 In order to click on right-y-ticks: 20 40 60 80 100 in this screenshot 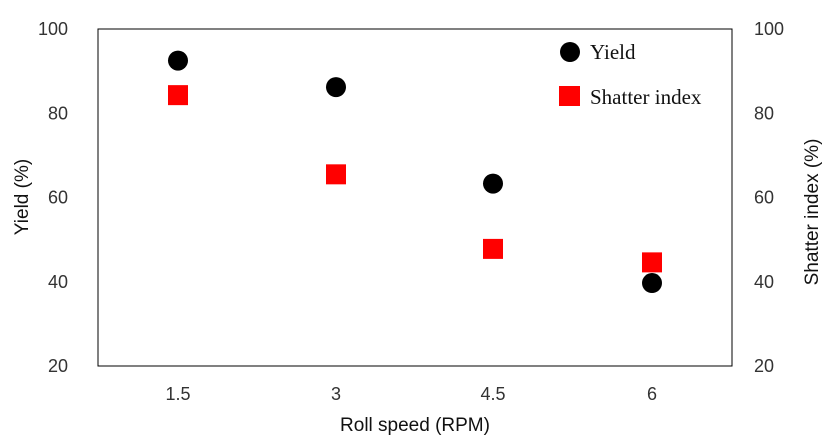, I will do `click(769, 197)`.